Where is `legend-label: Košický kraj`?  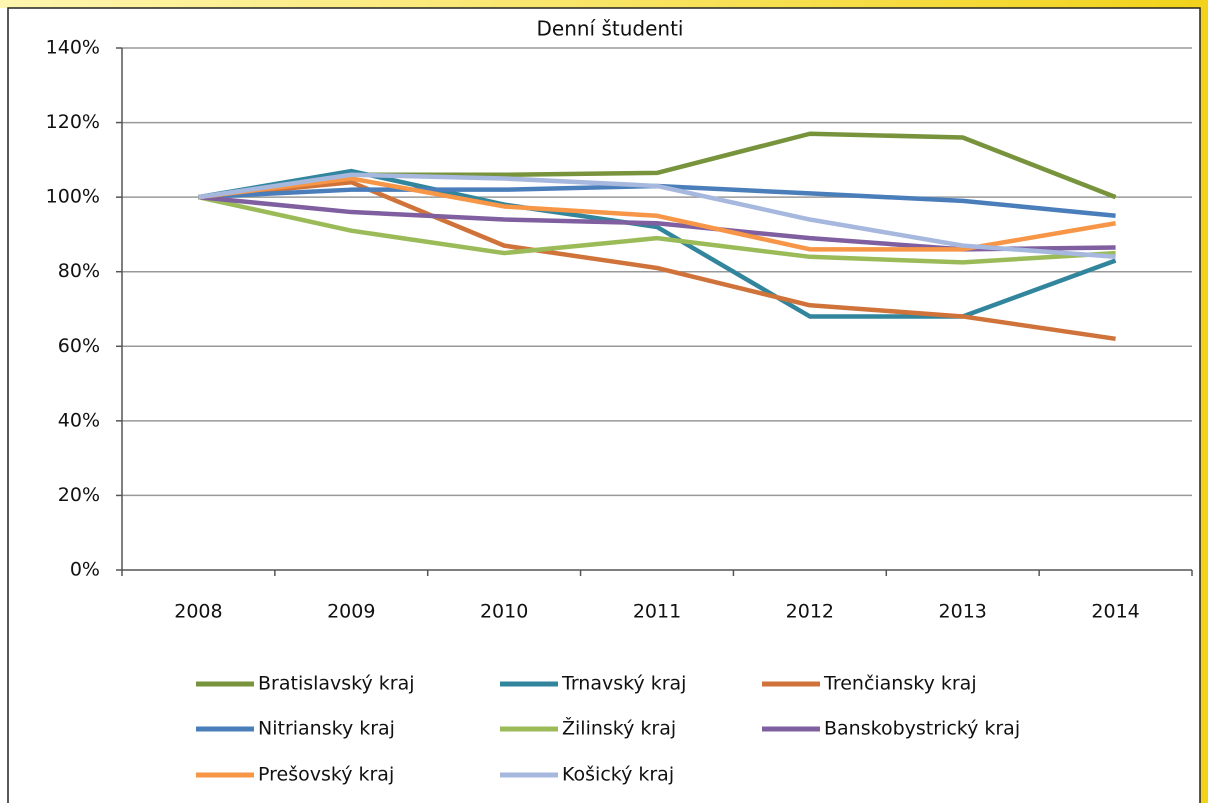 legend-label: Košický kraj is located at coordinates (618, 775).